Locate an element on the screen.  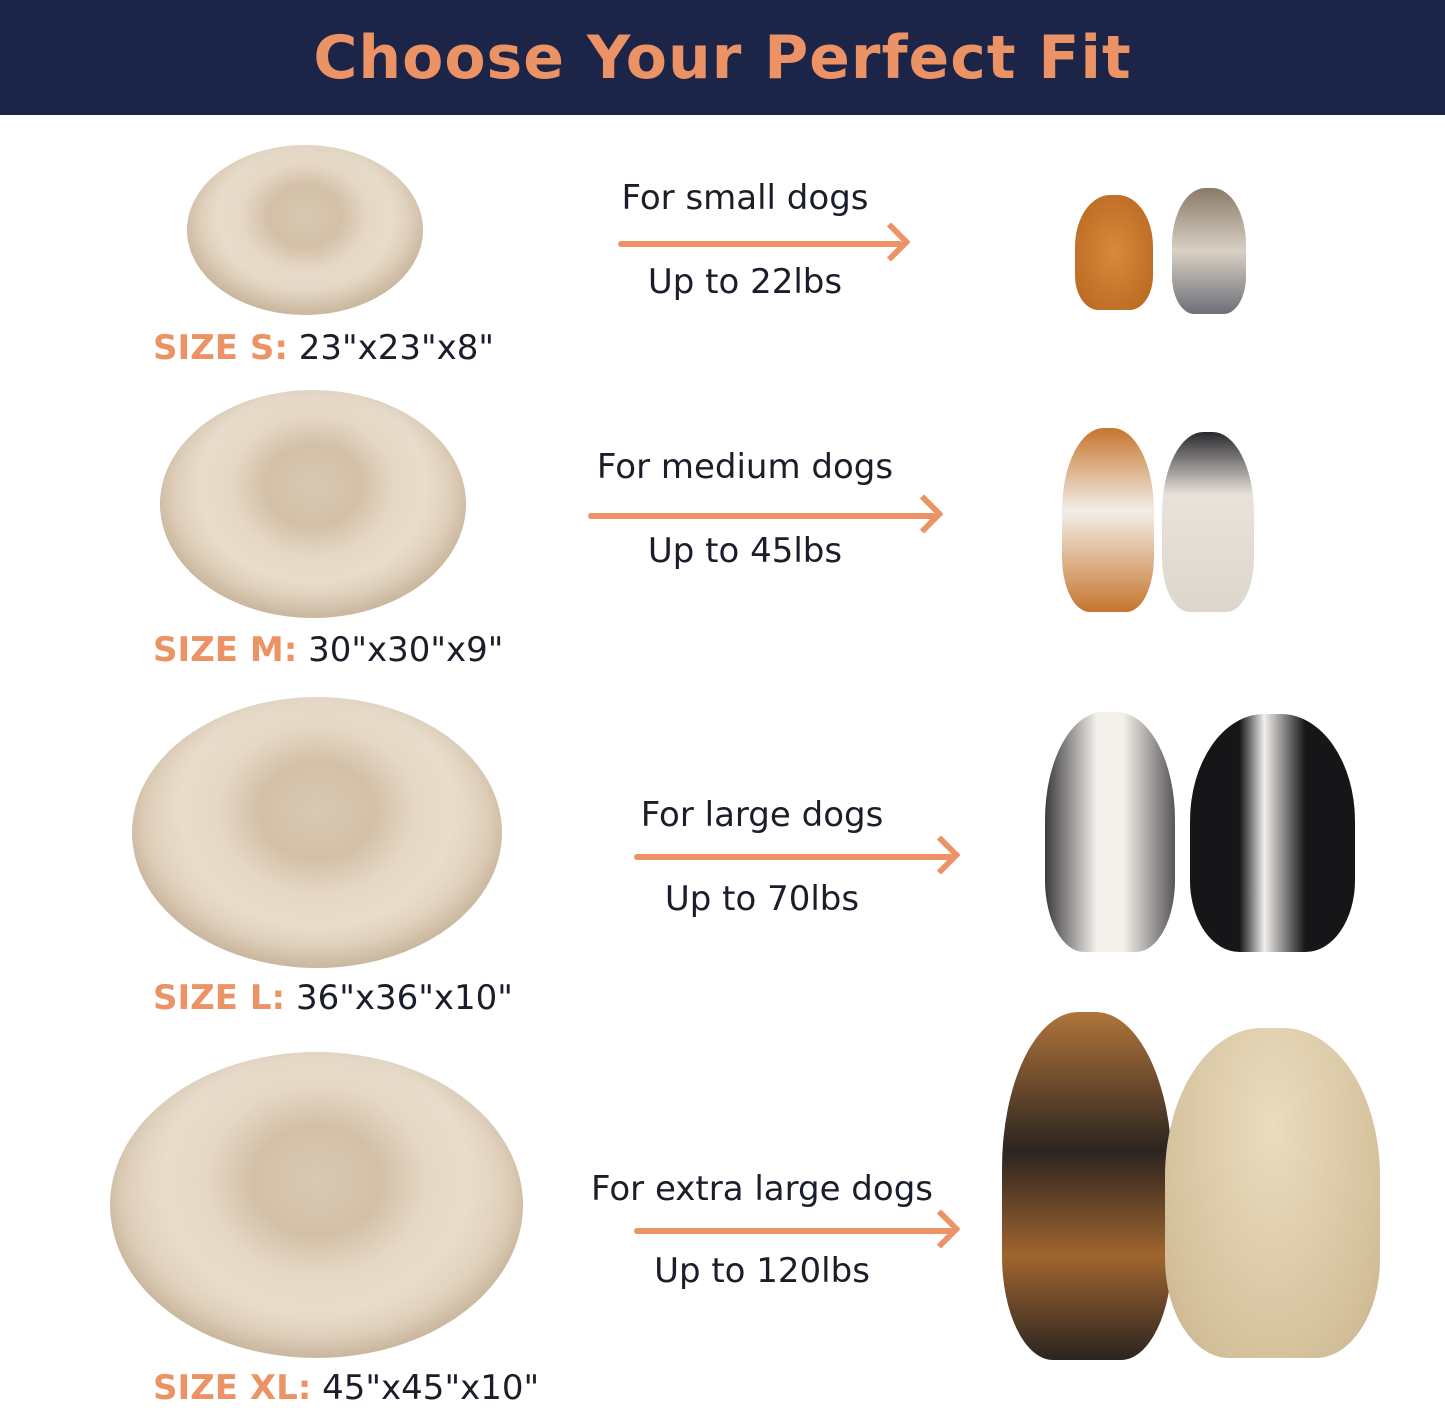
weight-limit-text: Up to 22lbs is located at coordinates (745, 282).